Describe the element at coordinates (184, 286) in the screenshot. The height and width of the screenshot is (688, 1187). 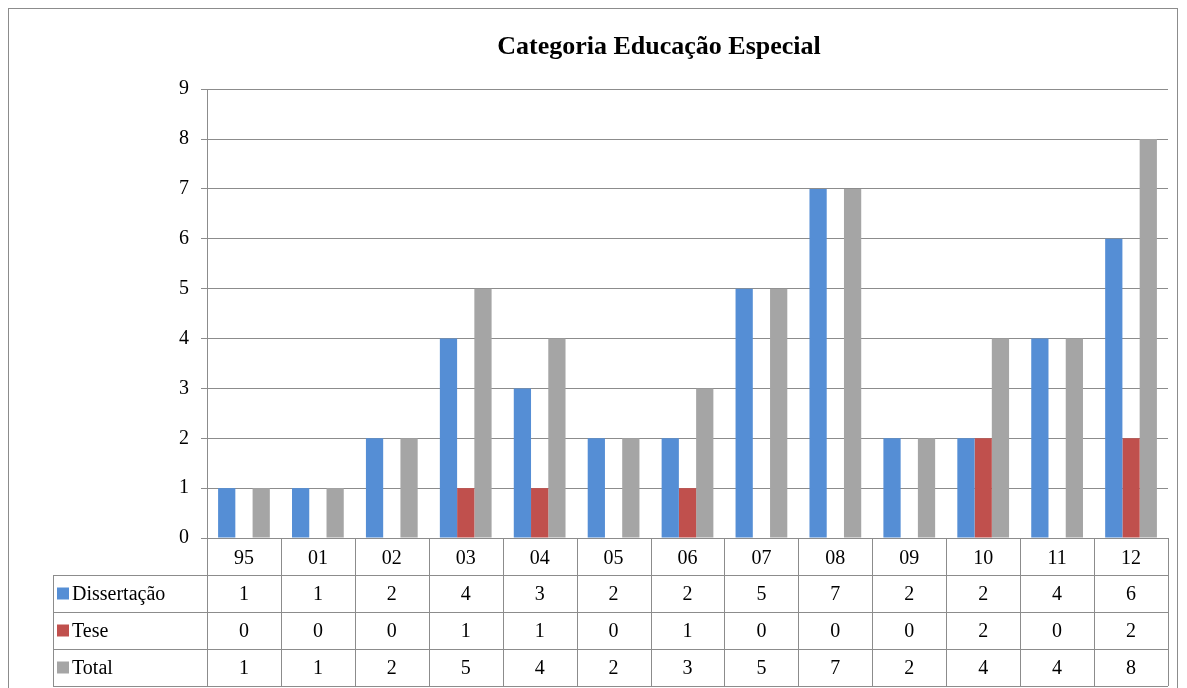
I see `y-tick-label: 5` at that location.